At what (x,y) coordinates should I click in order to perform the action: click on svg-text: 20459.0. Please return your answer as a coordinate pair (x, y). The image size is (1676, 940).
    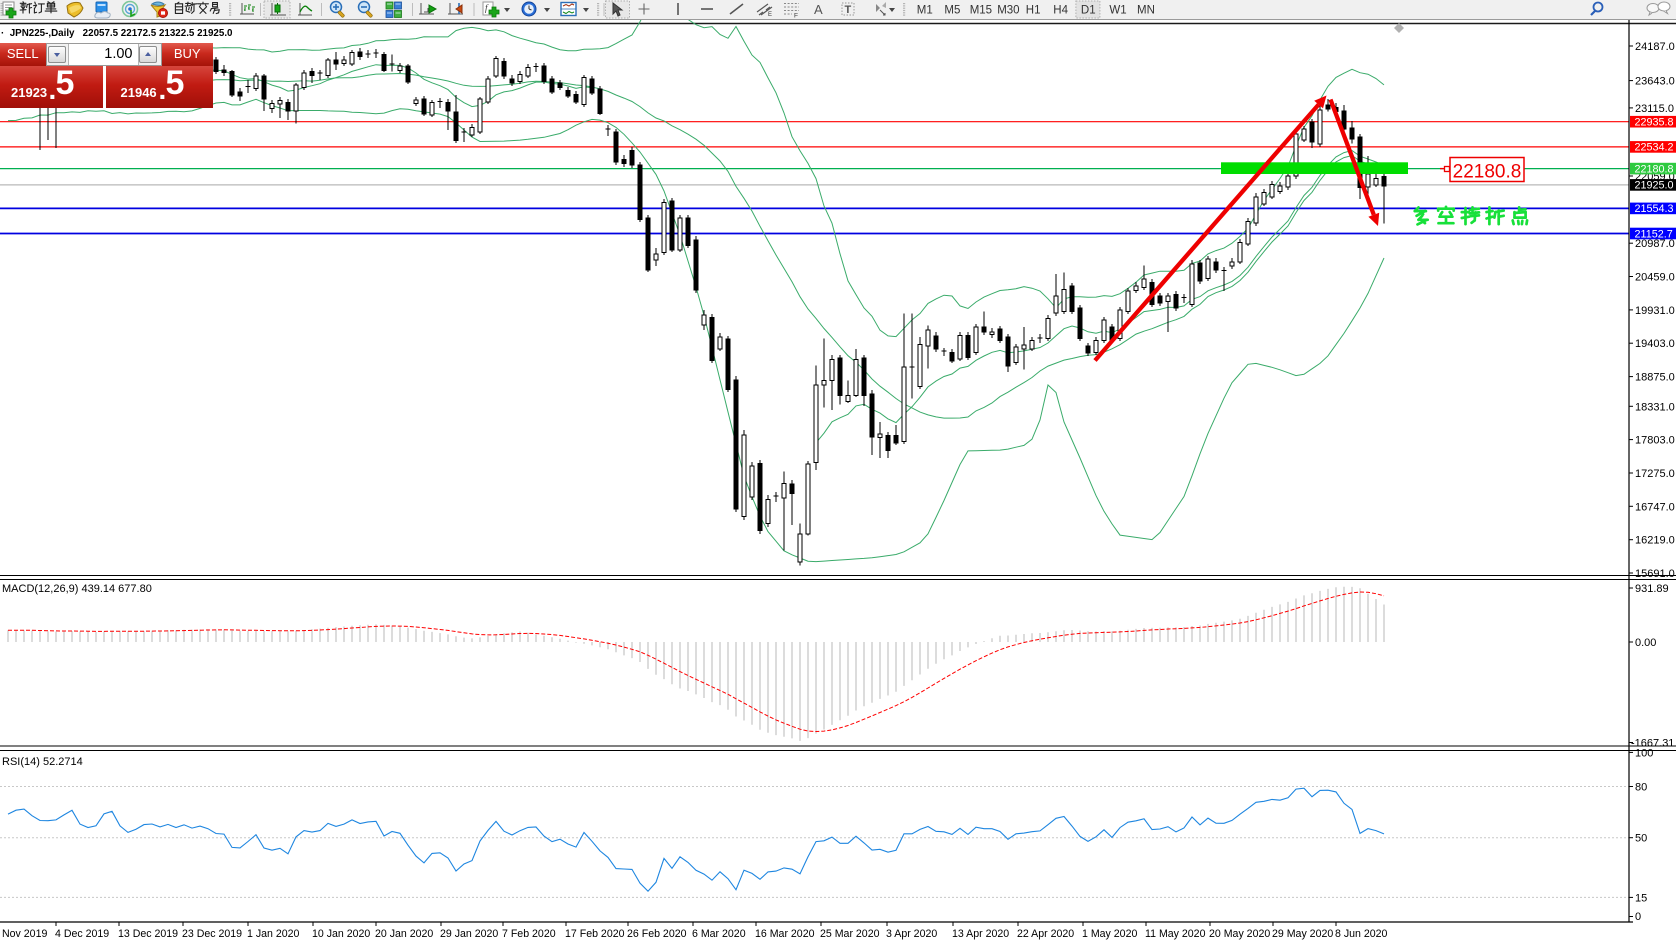
    Looking at the image, I should click on (1655, 278).